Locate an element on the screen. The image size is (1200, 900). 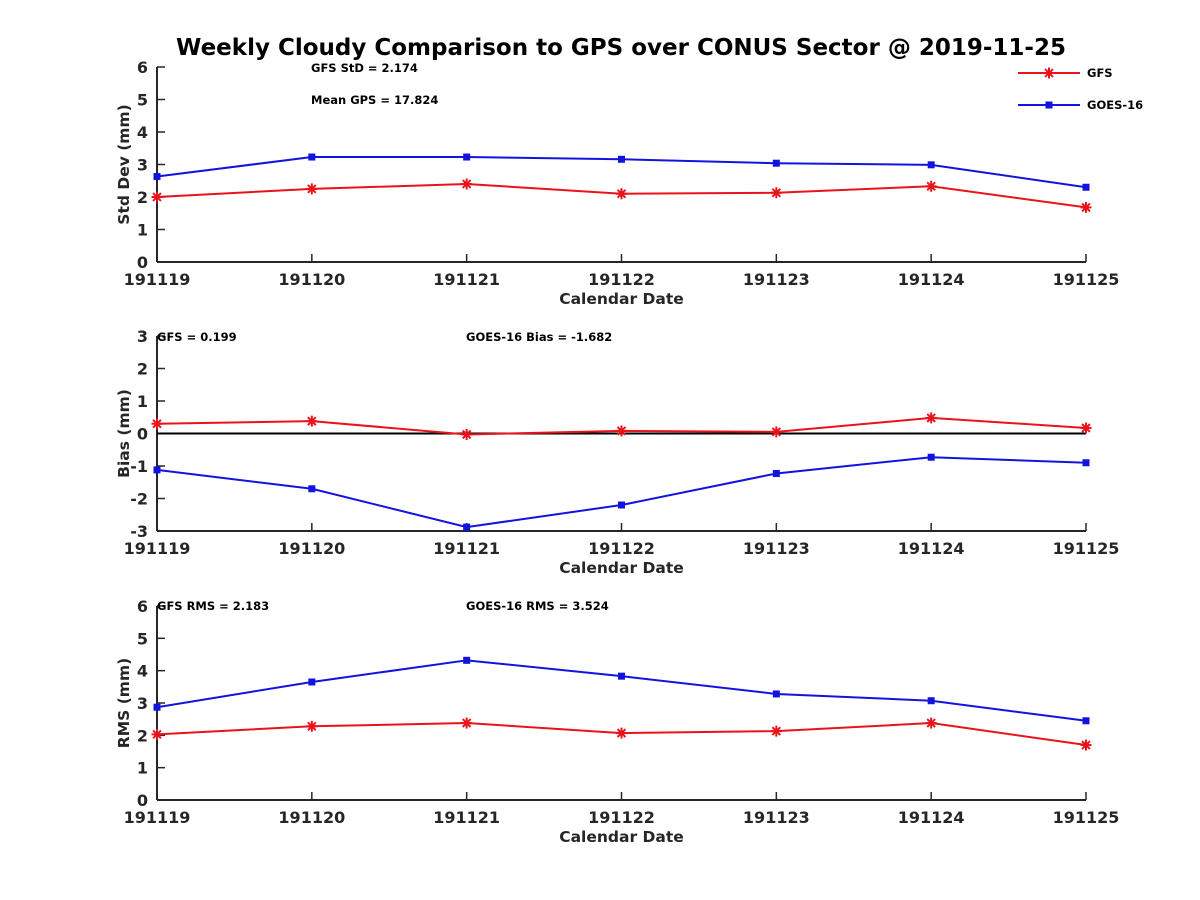
y-axis-label: RMS (mm) is located at coordinates (124, 703).